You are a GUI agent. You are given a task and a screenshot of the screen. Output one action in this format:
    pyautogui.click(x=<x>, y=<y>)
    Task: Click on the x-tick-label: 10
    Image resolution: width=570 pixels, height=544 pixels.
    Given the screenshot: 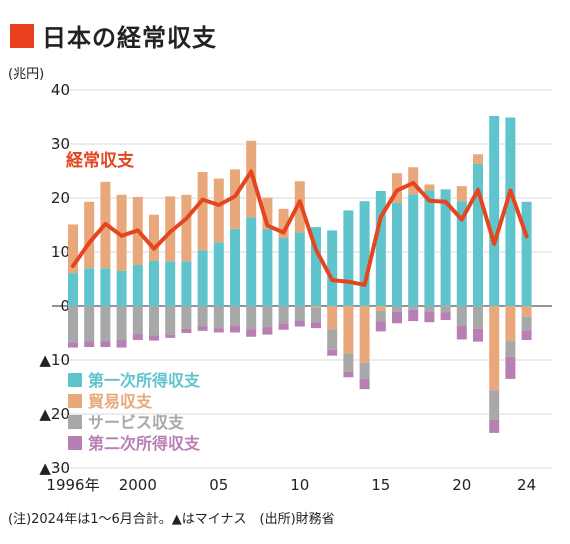 What is the action you would take?
    pyautogui.click(x=299, y=485)
    